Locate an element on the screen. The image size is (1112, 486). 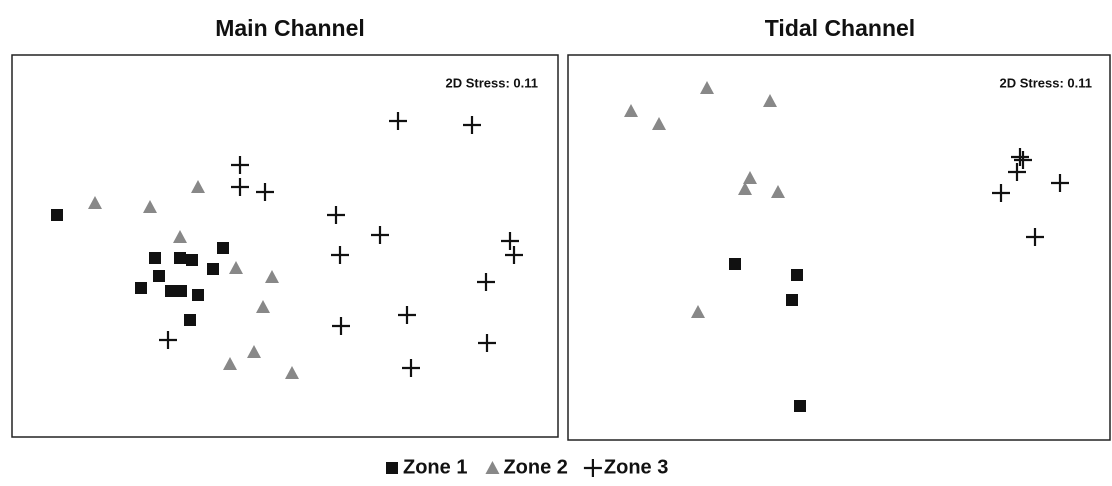
legend-label: Zone 2 is located at coordinates (535, 467).